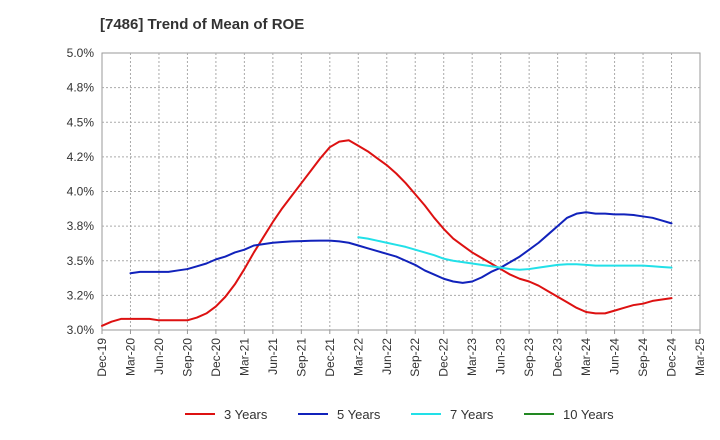  Describe the element at coordinates (102, 357) in the screenshot. I see `x-tick-label: Dec-19` at that location.